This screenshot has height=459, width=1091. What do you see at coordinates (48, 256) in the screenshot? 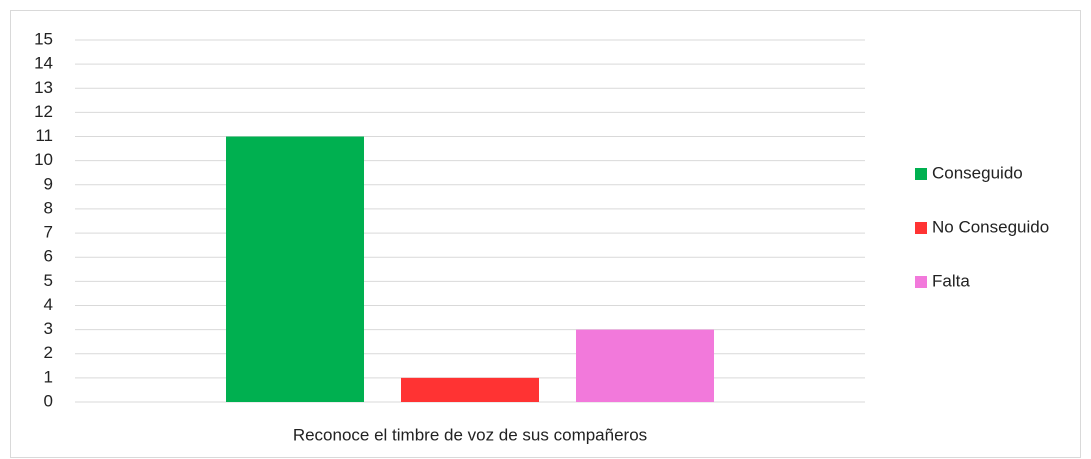
I see `y-tick-label: 6` at bounding box center [48, 256].